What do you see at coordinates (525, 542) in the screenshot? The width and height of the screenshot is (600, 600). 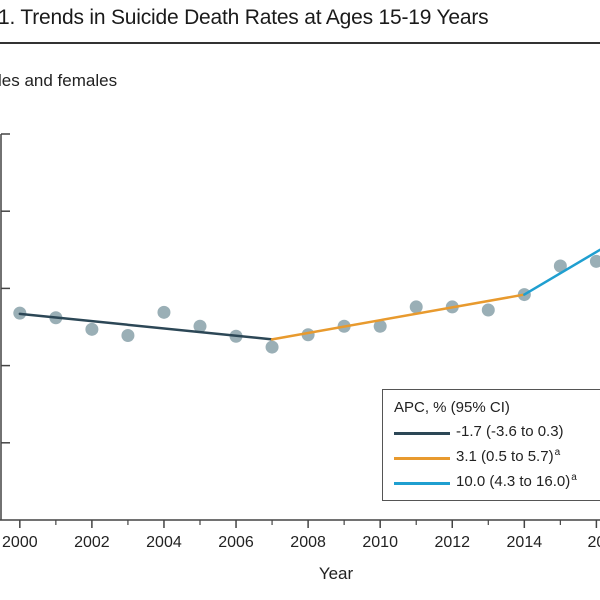 I see `x-tick-label-2014: 2014` at bounding box center [525, 542].